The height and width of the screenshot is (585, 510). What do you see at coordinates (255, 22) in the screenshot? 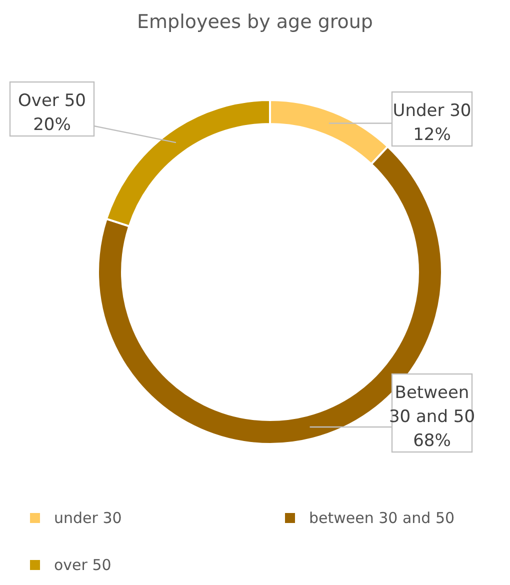
I see `chart-title: Employees by age group` at bounding box center [255, 22].